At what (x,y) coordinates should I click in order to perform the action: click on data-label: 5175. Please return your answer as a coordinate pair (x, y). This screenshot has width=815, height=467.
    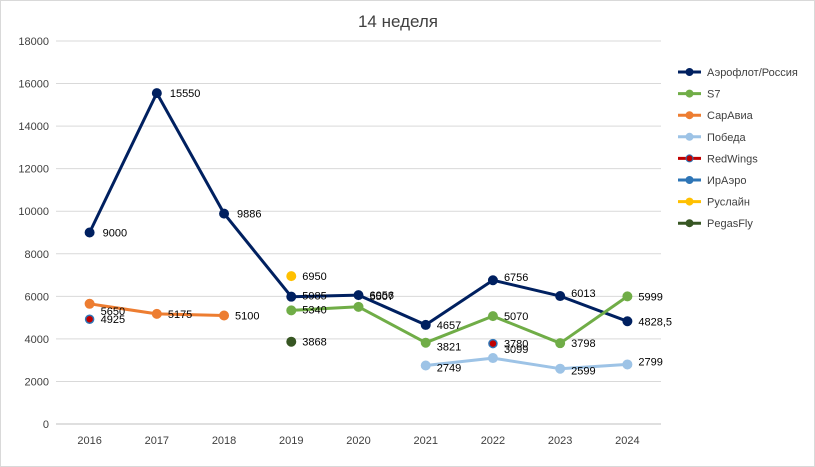
    Looking at the image, I should click on (180, 315).